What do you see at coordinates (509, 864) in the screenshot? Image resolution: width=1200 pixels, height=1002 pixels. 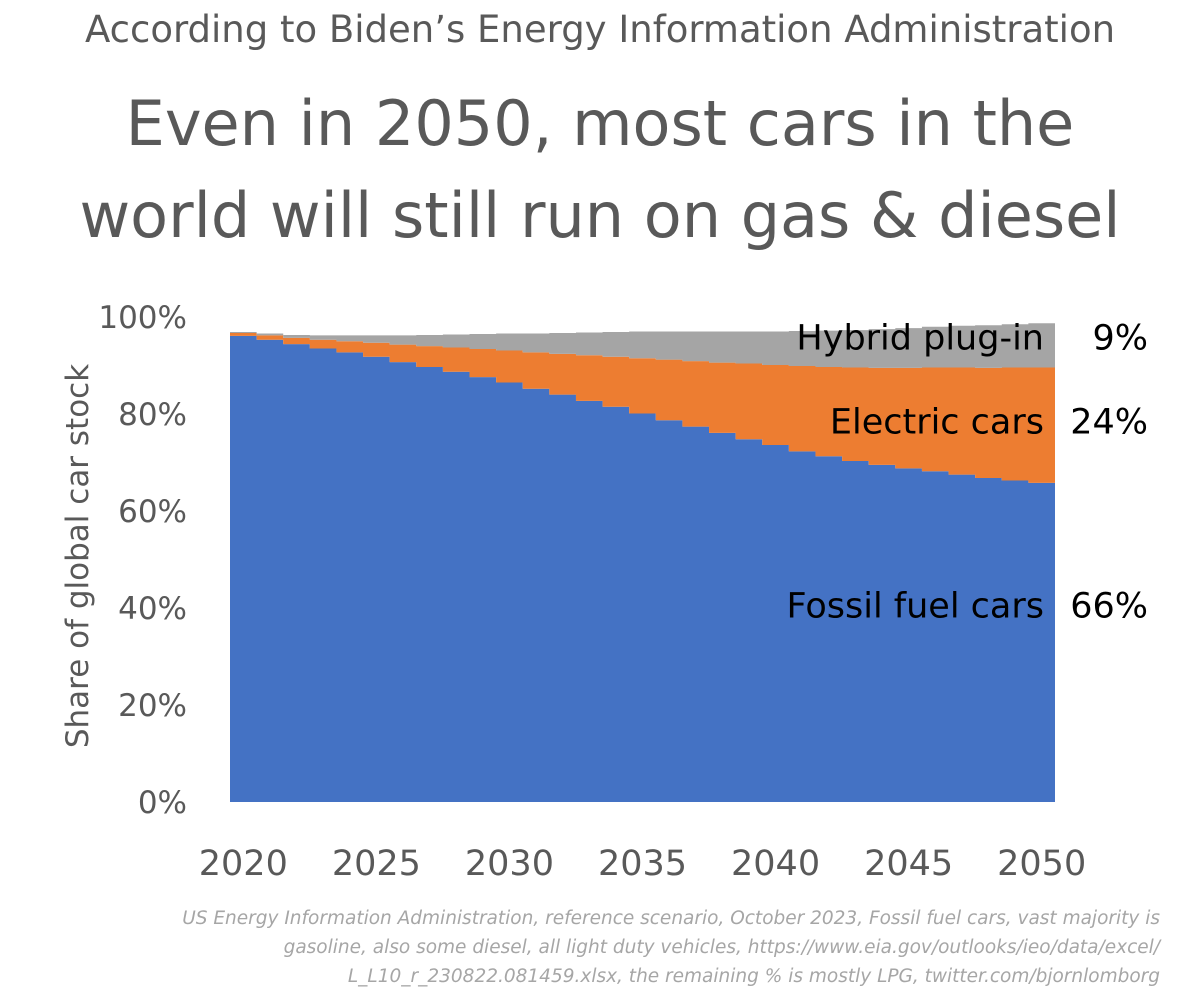 I see `x-tick-label: 2030` at bounding box center [509, 864].